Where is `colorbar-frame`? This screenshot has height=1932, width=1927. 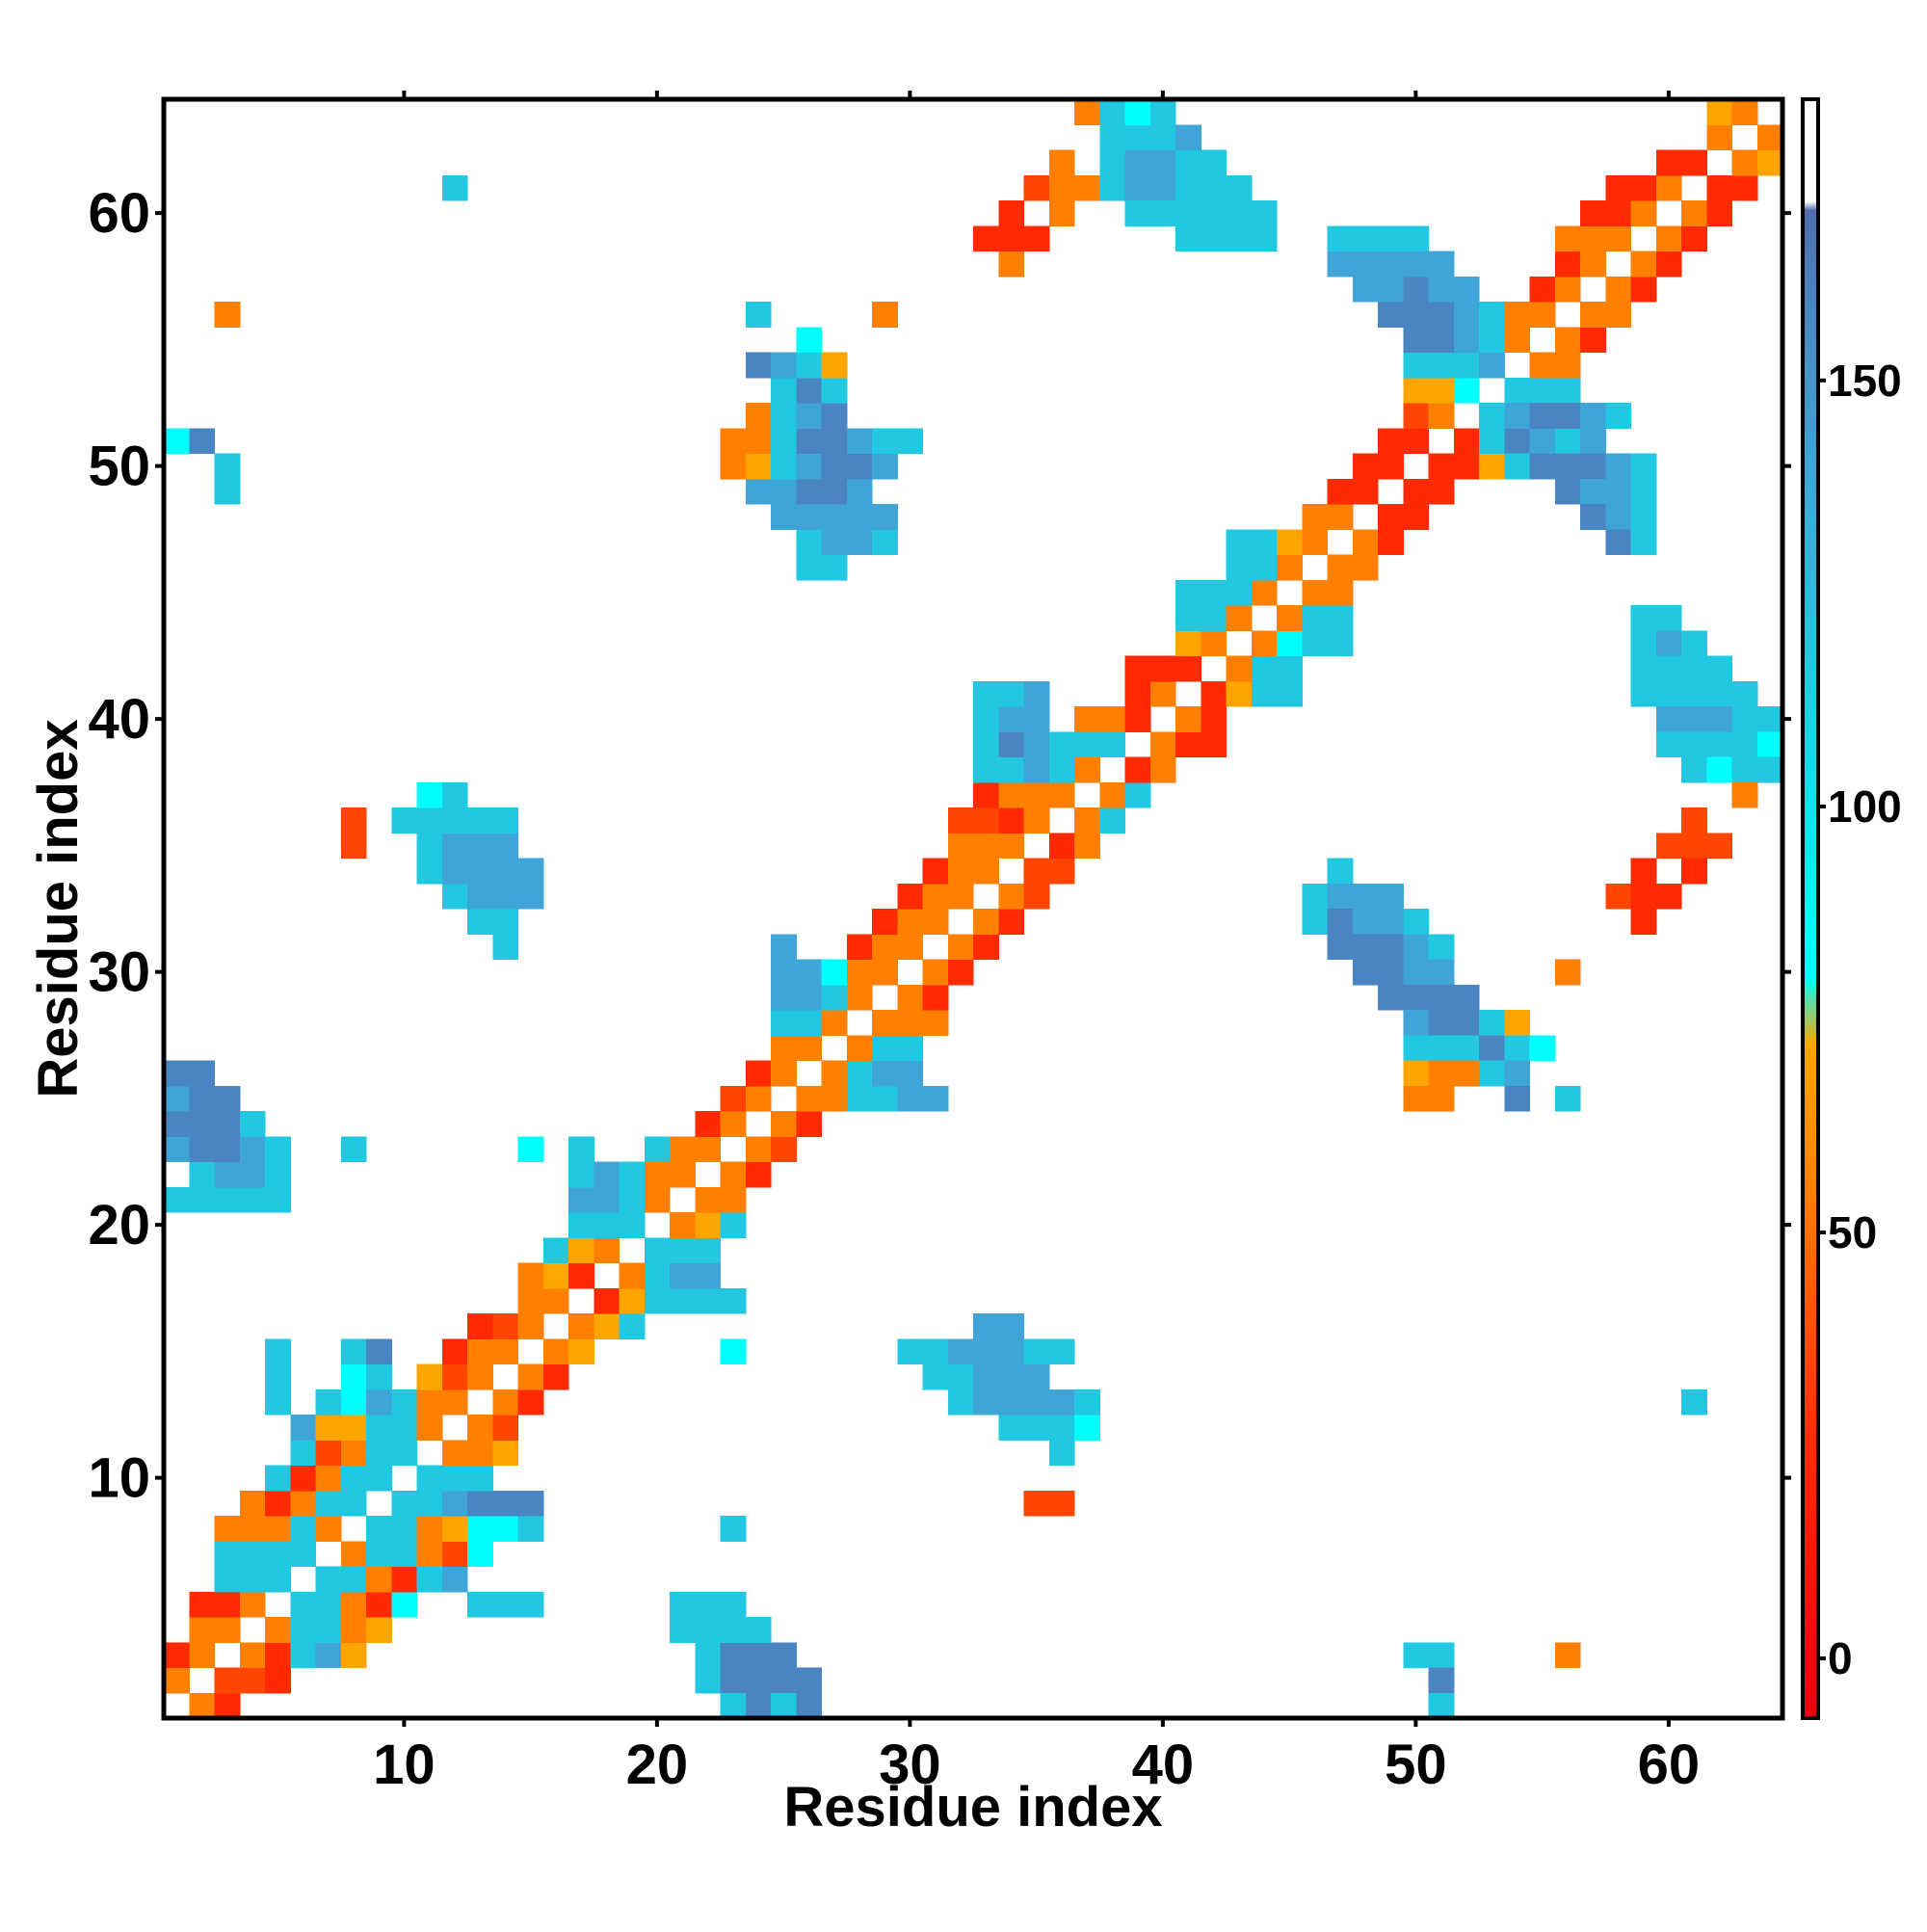 colorbar-frame is located at coordinates (1810, 908).